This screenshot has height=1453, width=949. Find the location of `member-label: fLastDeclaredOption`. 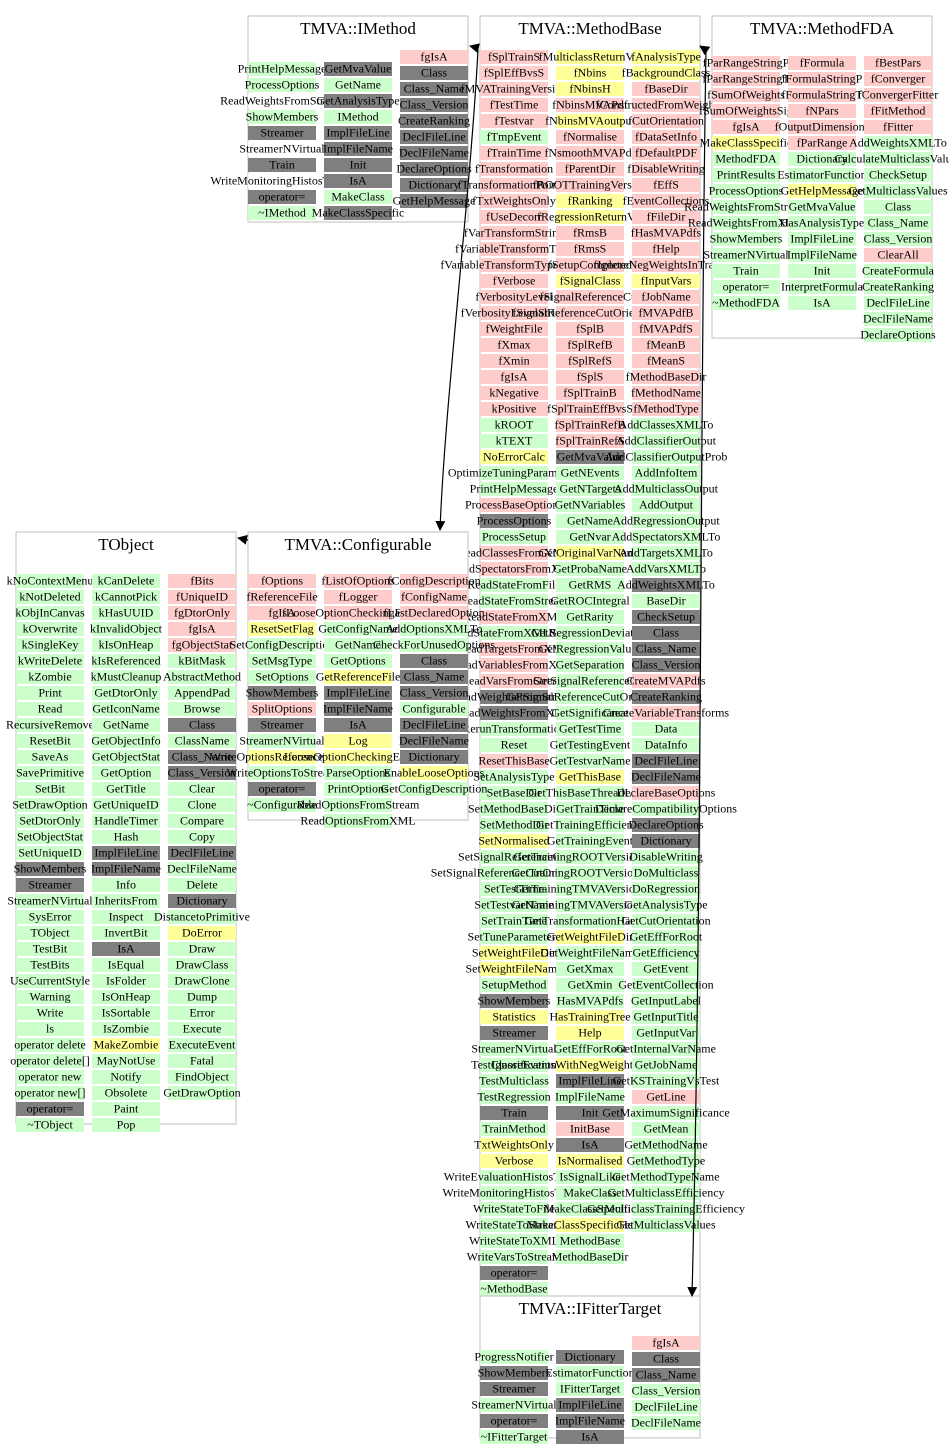

member-label: fLastDeclaredOption is located at coordinates (433, 612).